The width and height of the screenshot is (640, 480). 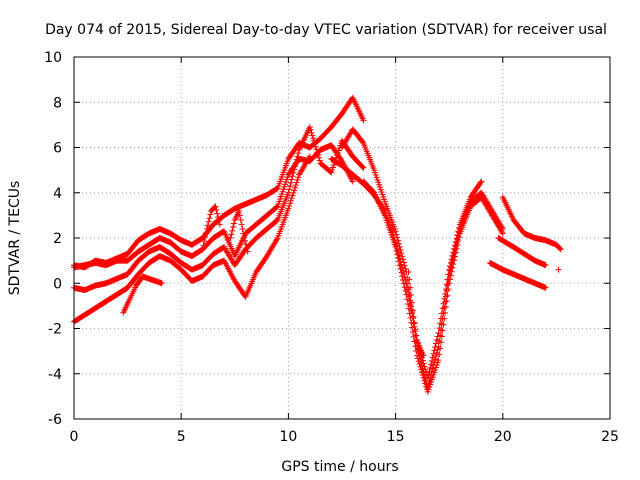 What do you see at coordinates (57, 149) in the screenshot?
I see `y-tick-label: 6` at bounding box center [57, 149].